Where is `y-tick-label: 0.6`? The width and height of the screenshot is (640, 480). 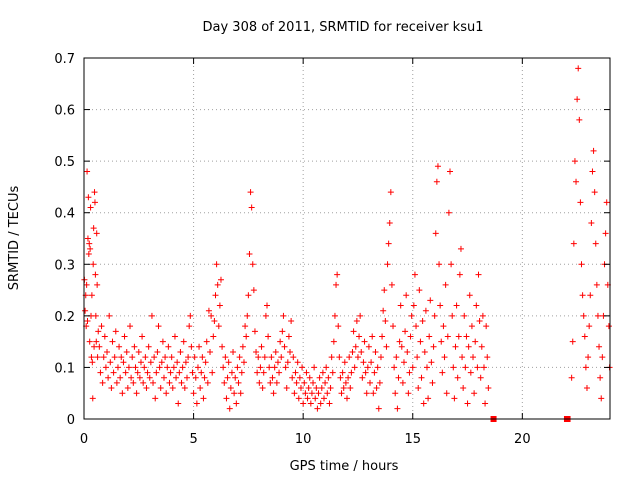 y-tick-label: 0.6 is located at coordinates (64, 111).